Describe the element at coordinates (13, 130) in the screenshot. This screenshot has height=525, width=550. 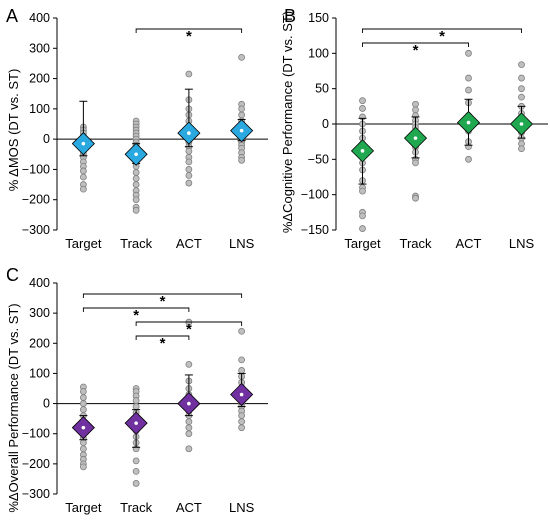
I see `panel-a-ylabel: % ΔMOS (DT vs. ST)` at that location.